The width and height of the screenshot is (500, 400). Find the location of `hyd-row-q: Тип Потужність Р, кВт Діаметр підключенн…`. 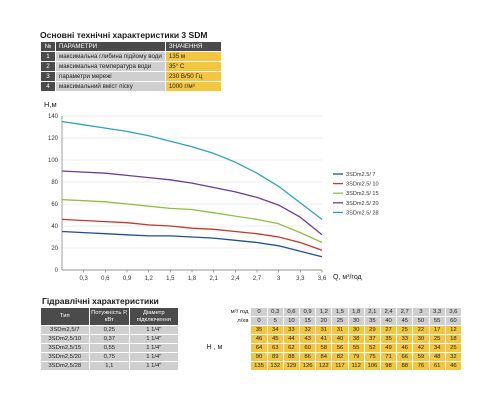

hyd-row-q: Тип Потужність Р, кВт Діаметр підключенн… is located at coordinates (251, 316).